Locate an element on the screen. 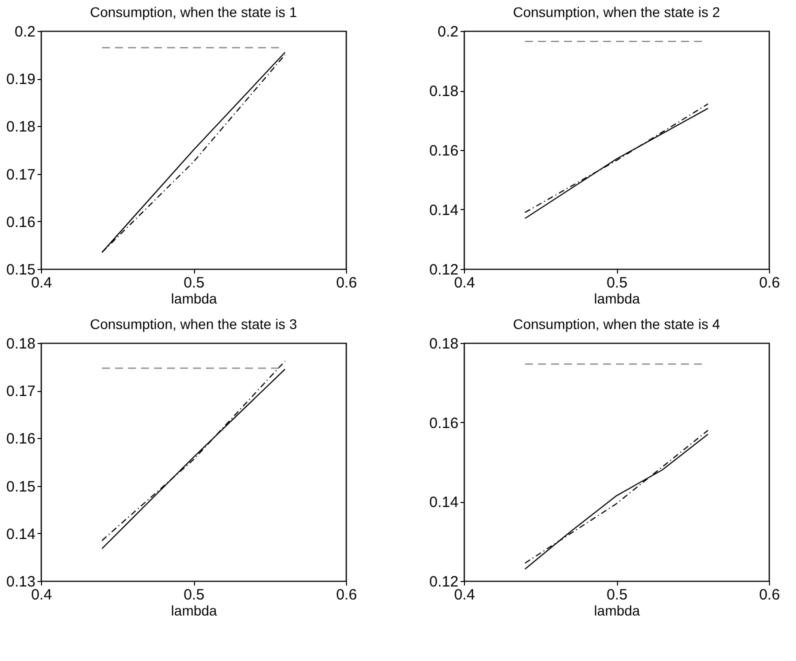 This screenshot has height=661, width=796. chart-title: Consumption, when the state is 4 is located at coordinates (616, 324).